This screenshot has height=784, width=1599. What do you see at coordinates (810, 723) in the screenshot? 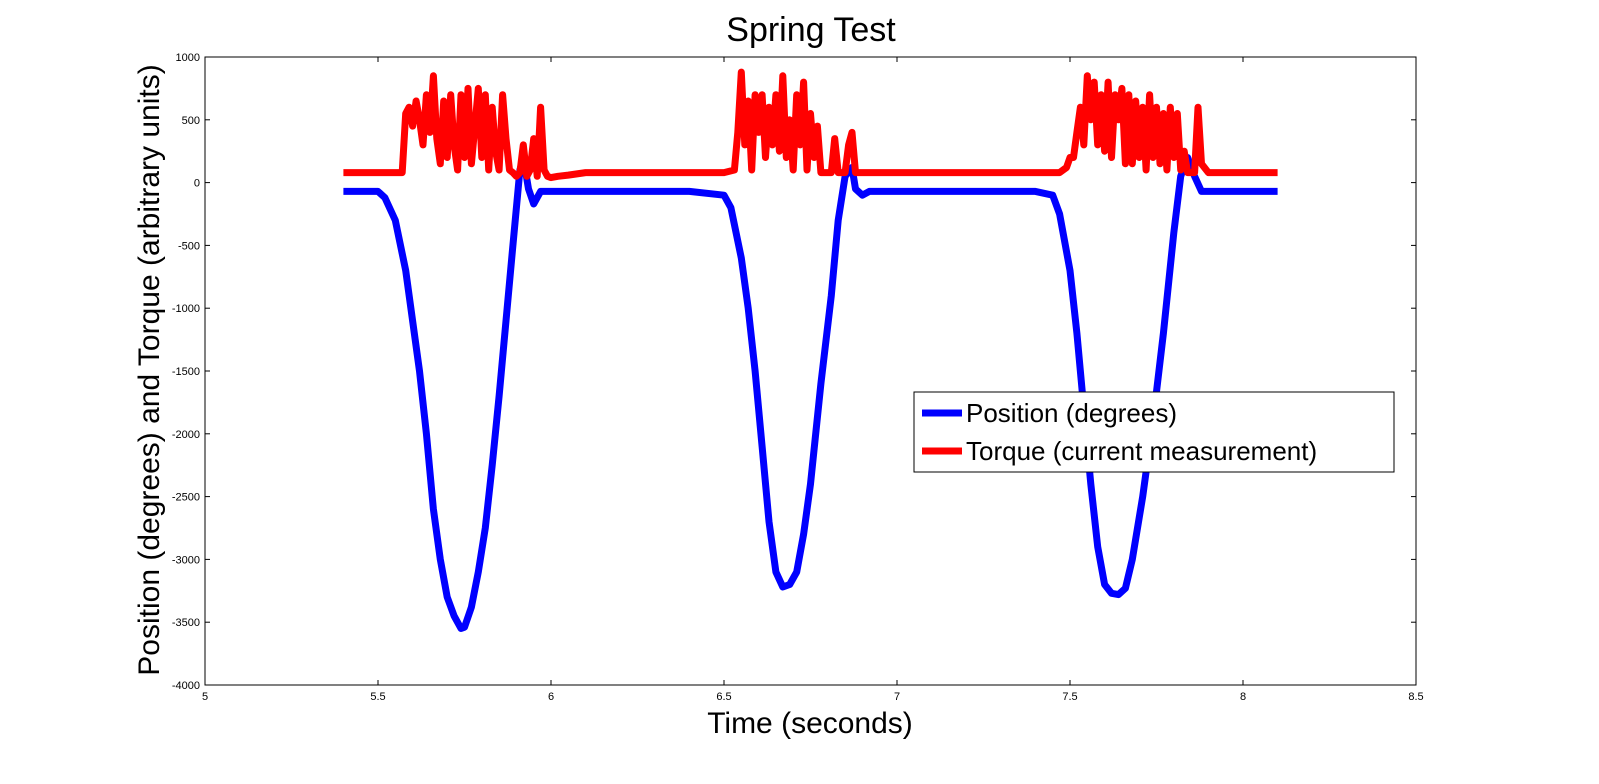
I see `x-axis-label: Time (seconds)` at bounding box center [810, 723].